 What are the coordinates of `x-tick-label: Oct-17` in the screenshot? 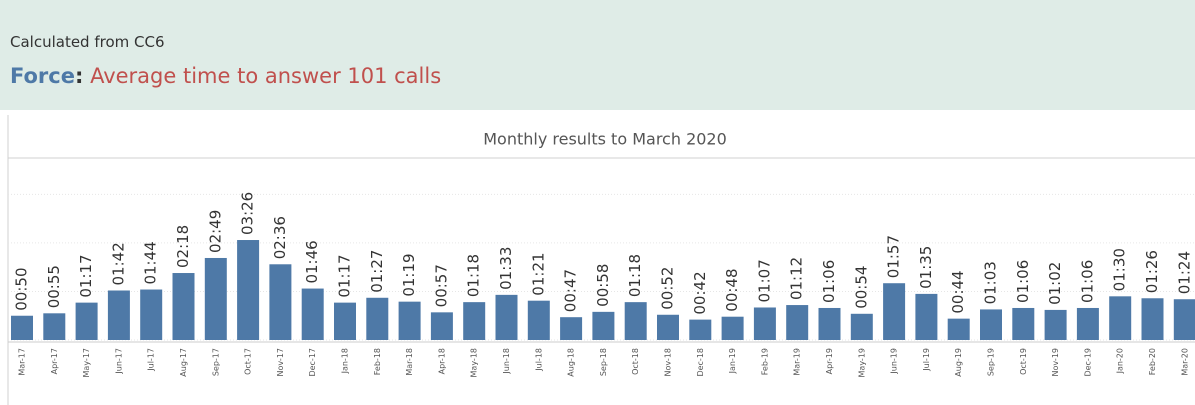 It's located at (248, 361).